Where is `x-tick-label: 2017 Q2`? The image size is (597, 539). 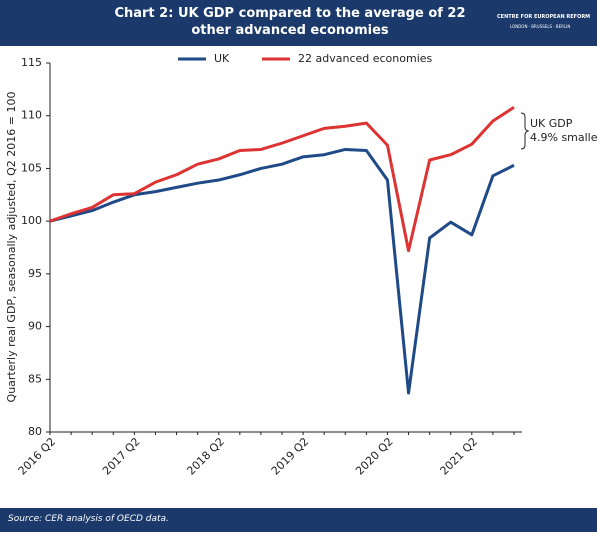 x-tick-label: 2017 Q2 is located at coordinates (121, 456).